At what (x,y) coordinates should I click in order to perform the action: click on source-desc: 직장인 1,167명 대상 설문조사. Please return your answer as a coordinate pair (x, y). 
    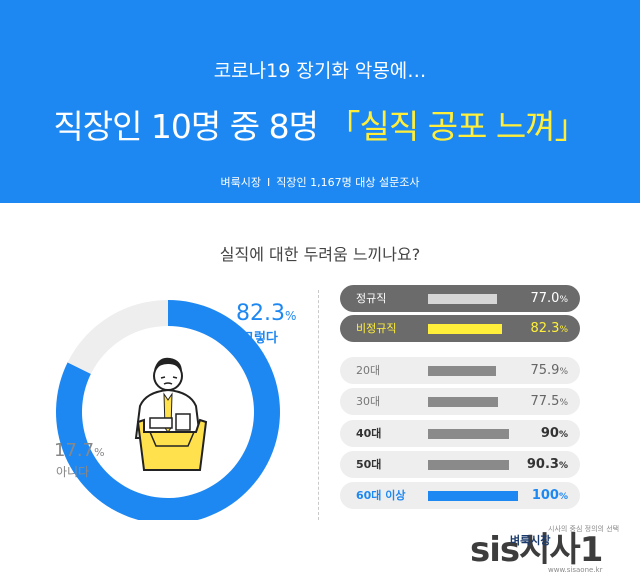
    Looking at the image, I should click on (348, 182).